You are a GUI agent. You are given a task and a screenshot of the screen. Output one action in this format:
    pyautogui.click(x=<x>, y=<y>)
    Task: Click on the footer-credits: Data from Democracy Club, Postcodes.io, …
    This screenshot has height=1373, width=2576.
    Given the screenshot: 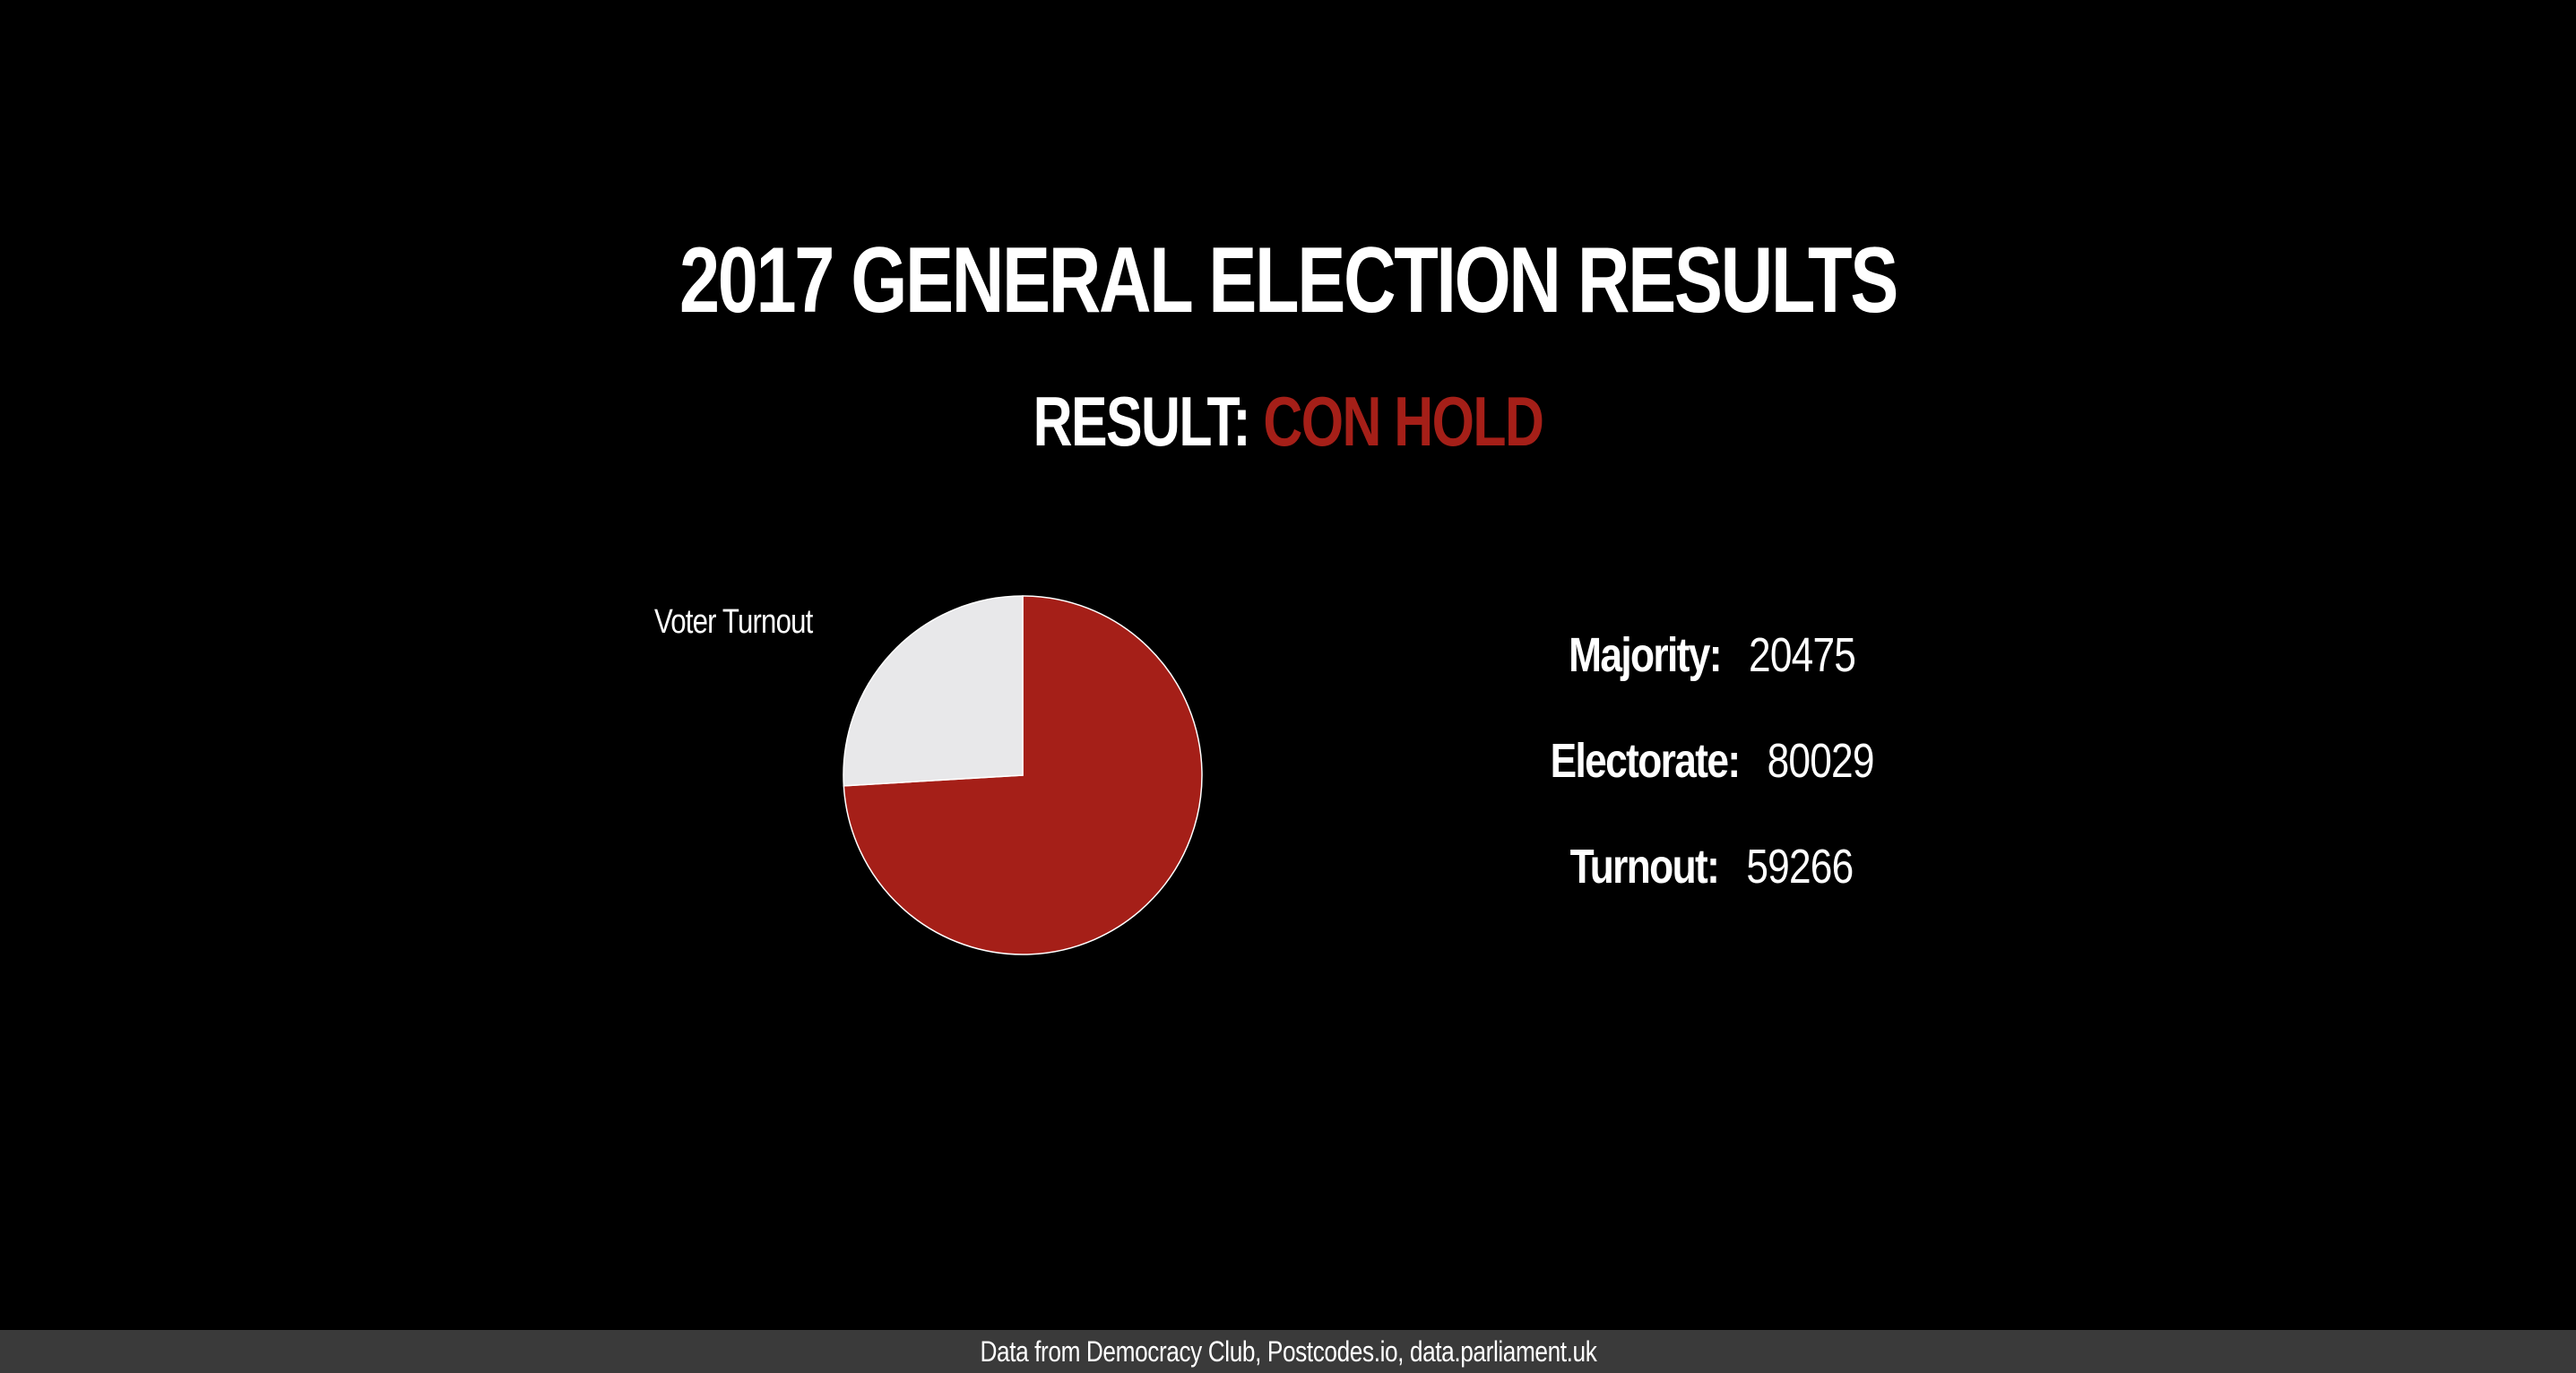 What is the action you would take?
    pyautogui.click(x=1288, y=1351)
    